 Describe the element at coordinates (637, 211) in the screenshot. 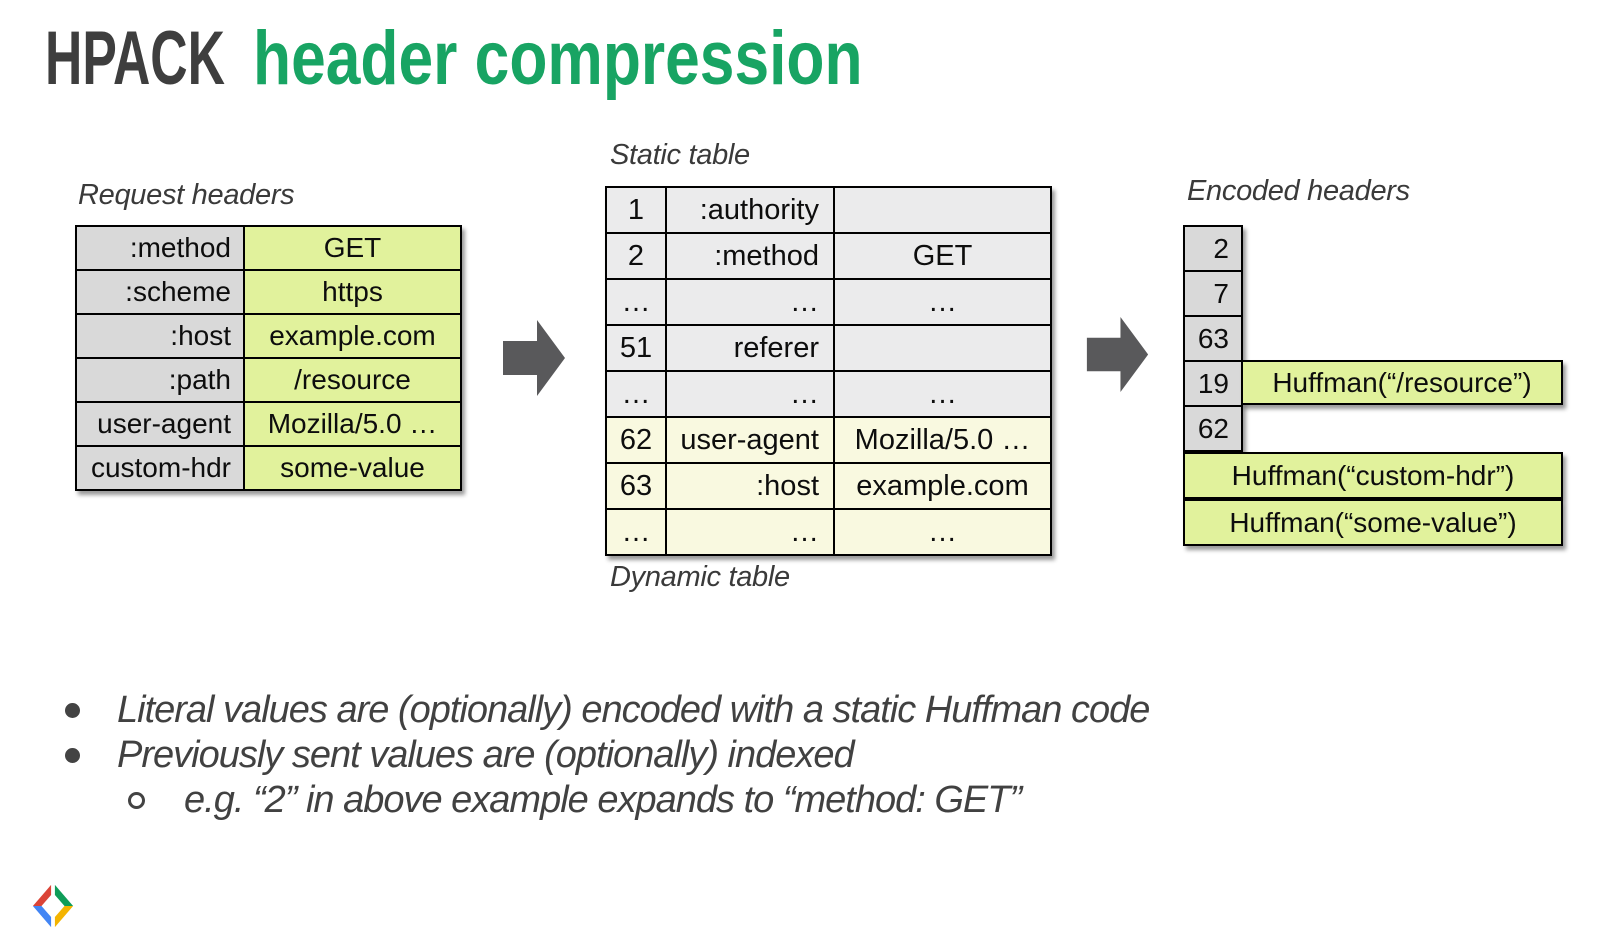

I see `table-row-index: 1` at that location.